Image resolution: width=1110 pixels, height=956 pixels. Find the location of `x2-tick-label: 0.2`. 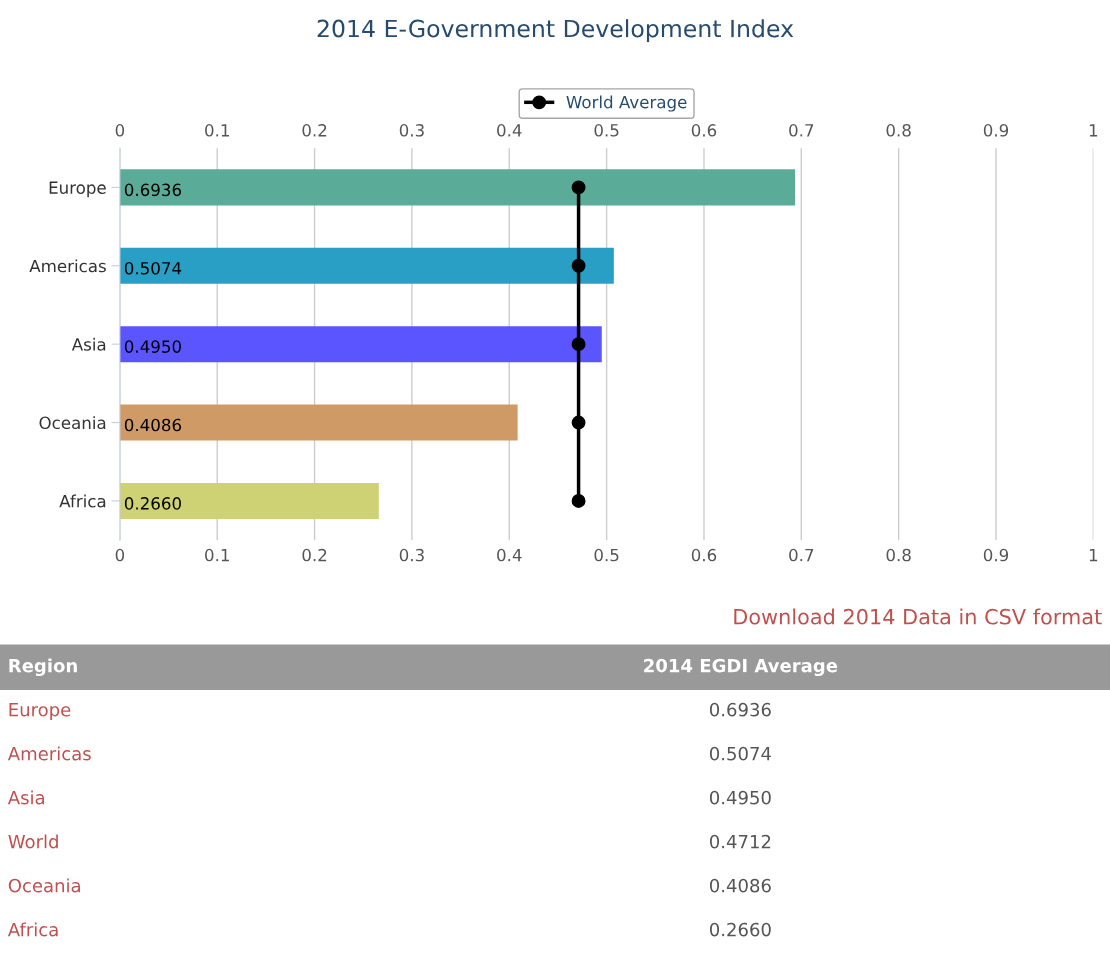

x2-tick-label: 0.2 is located at coordinates (314, 130).